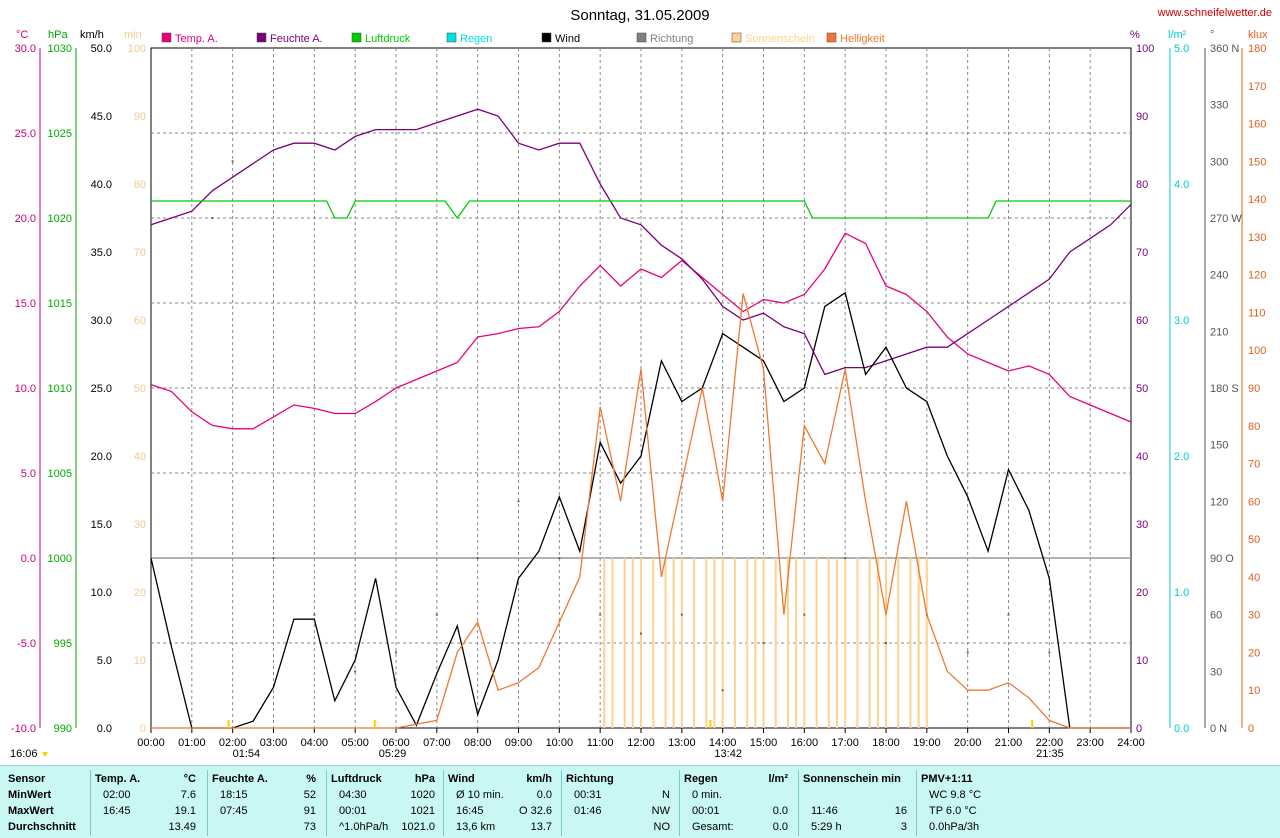 This screenshot has height=838, width=1280. I want to click on x-tick-label: 05:00, so click(355, 743).